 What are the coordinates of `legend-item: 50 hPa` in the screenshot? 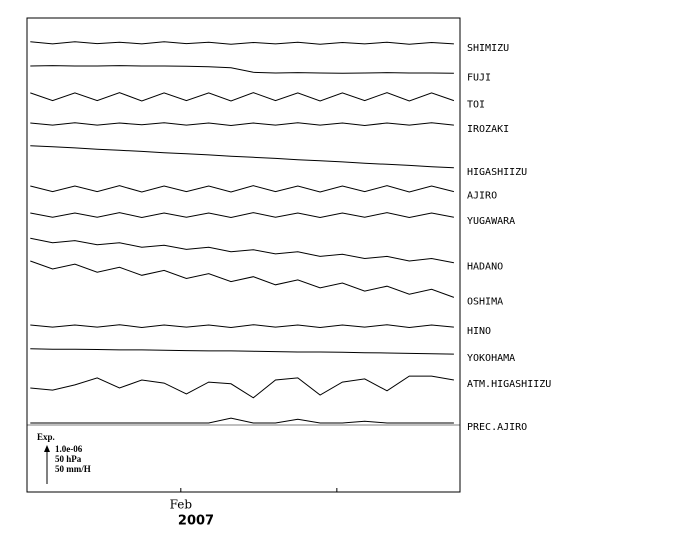 It's located at (68, 459).